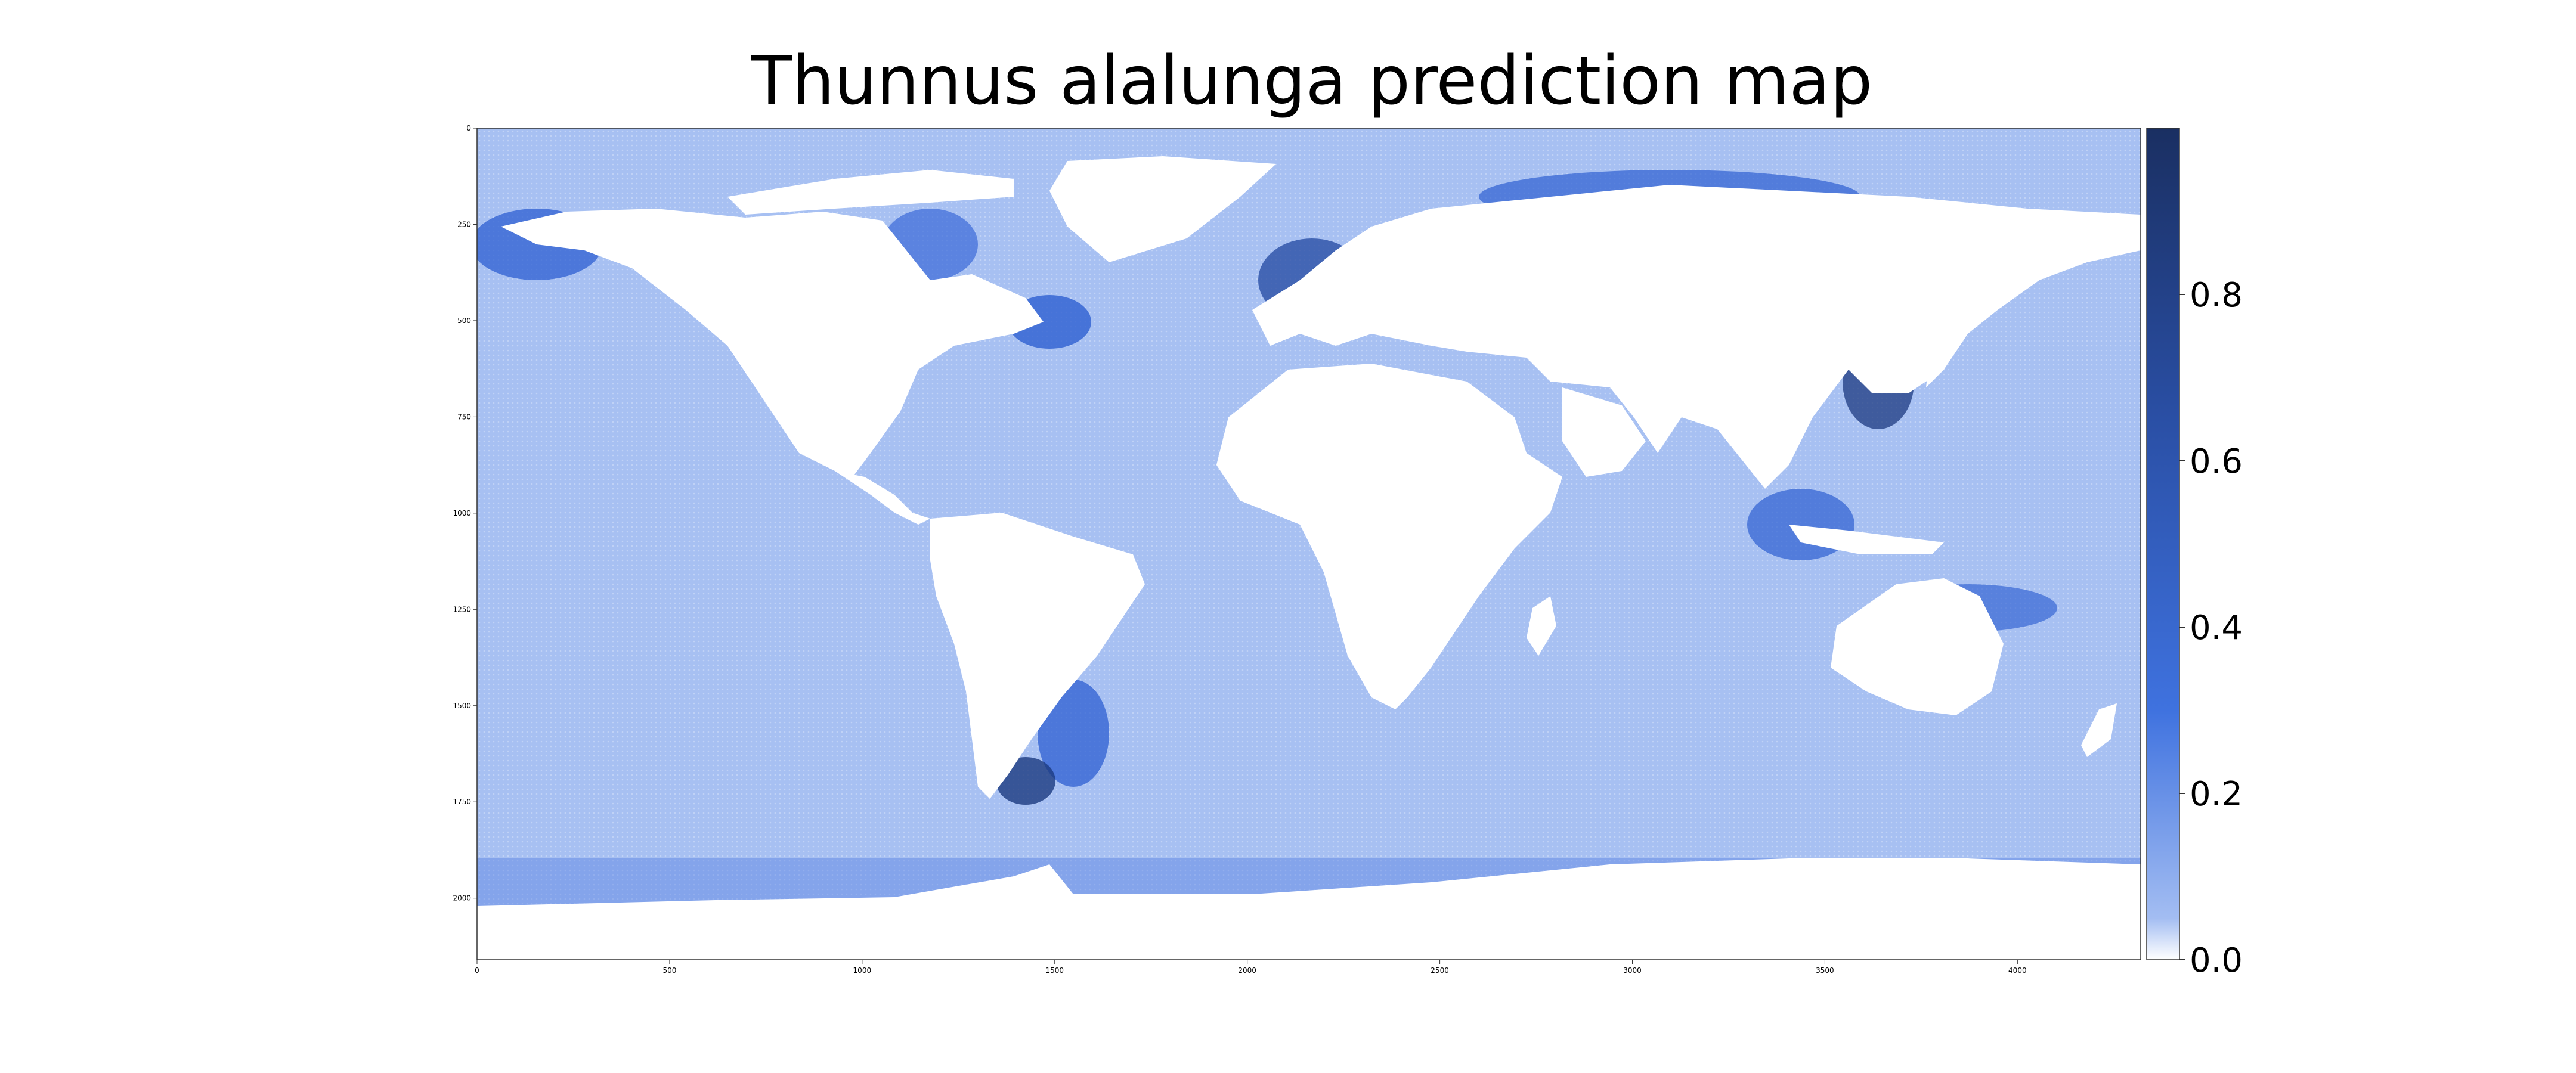 The width and height of the screenshot is (2576, 1073). Describe the element at coordinates (1389, 536) in the screenshot. I see `land-africa` at that location.